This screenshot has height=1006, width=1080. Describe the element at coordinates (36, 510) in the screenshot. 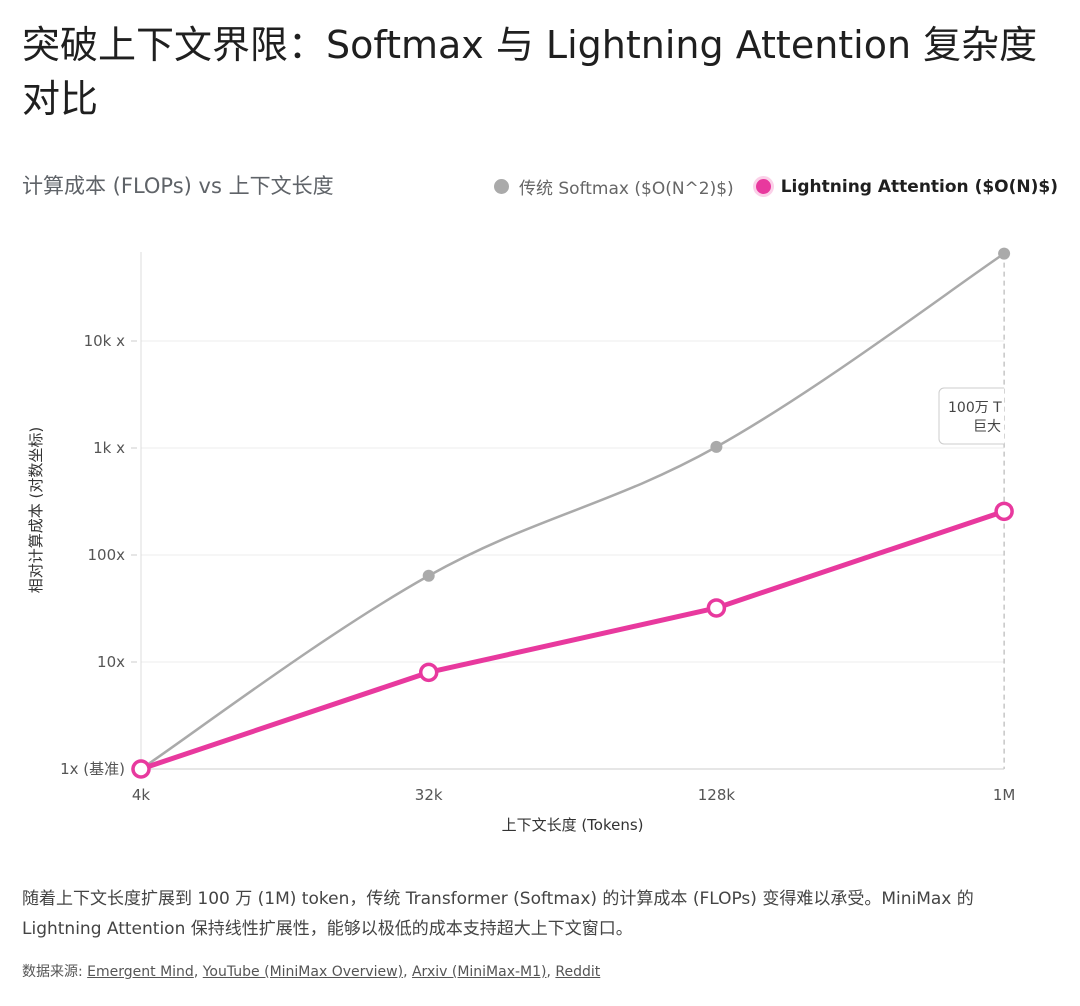

I see `y-axis-title: 相对计算成本 (对数坐标)` at that location.